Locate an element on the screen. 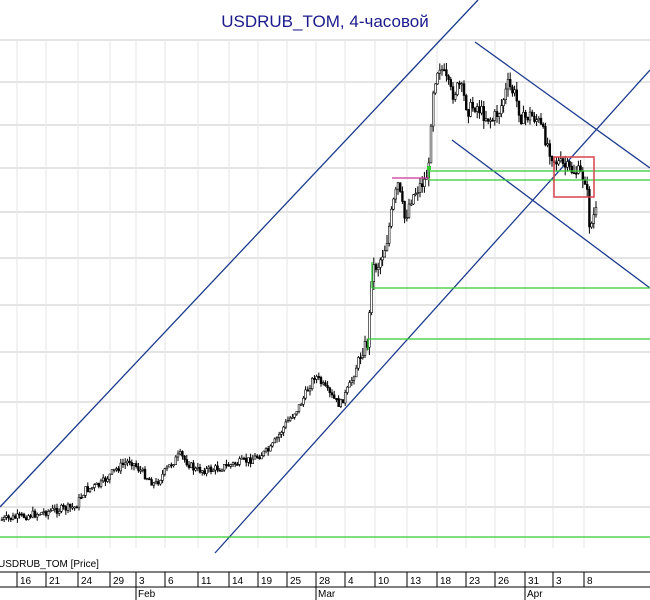 The height and width of the screenshot is (600, 650). trend-channel-line is located at coordinates (562, 105).